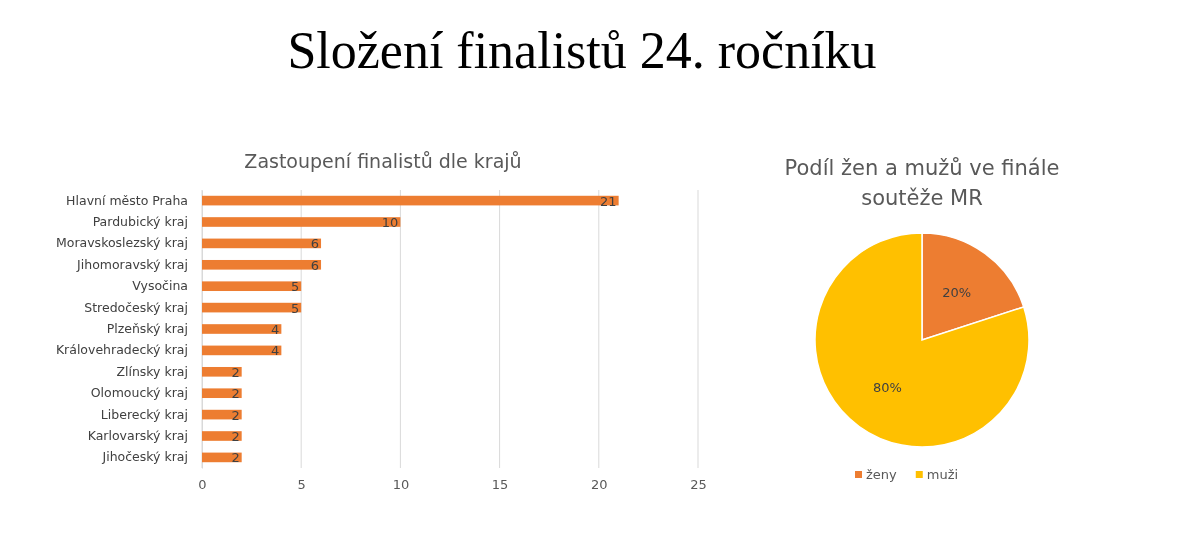 The width and height of the screenshot is (1189, 546). I want to click on legend-label: ženy, so click(882, 474).